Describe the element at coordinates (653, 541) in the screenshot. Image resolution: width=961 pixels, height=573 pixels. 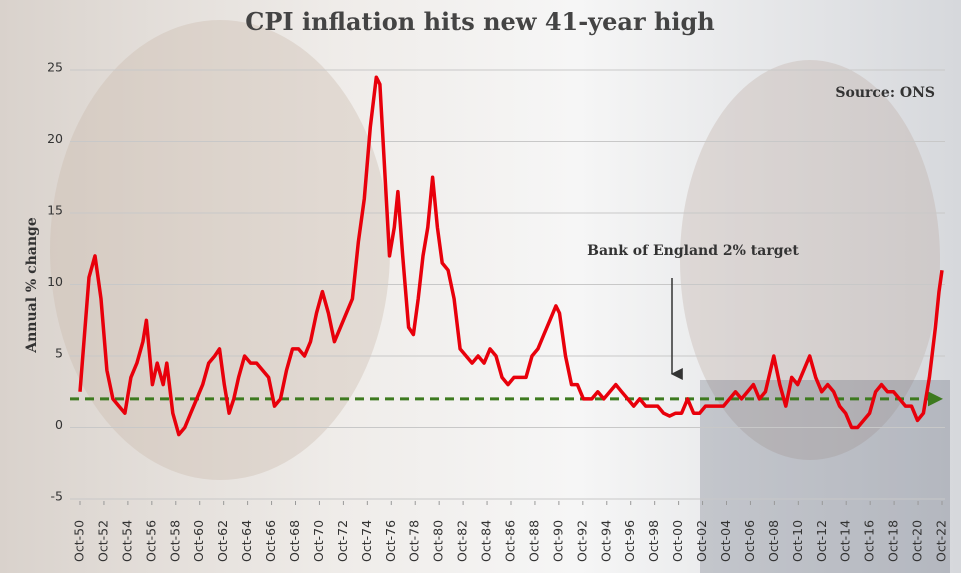
I see `x-tick-label: Oct-98` at that location.